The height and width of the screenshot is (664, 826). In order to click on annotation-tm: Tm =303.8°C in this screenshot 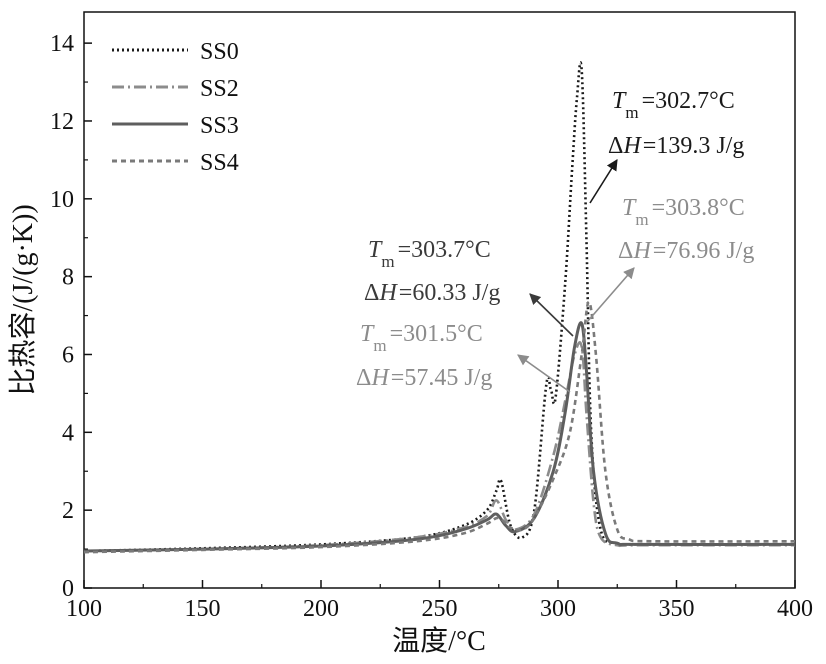, I will do `click(683, 212)`.